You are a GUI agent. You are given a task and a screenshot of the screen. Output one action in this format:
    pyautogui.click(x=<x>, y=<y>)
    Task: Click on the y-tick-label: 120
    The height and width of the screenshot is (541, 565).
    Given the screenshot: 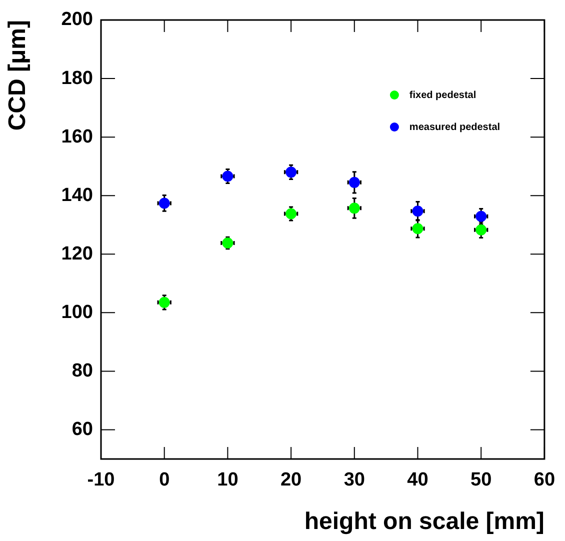 What is the action you would take?
    pyautogui.click(x=77, y=253)
    